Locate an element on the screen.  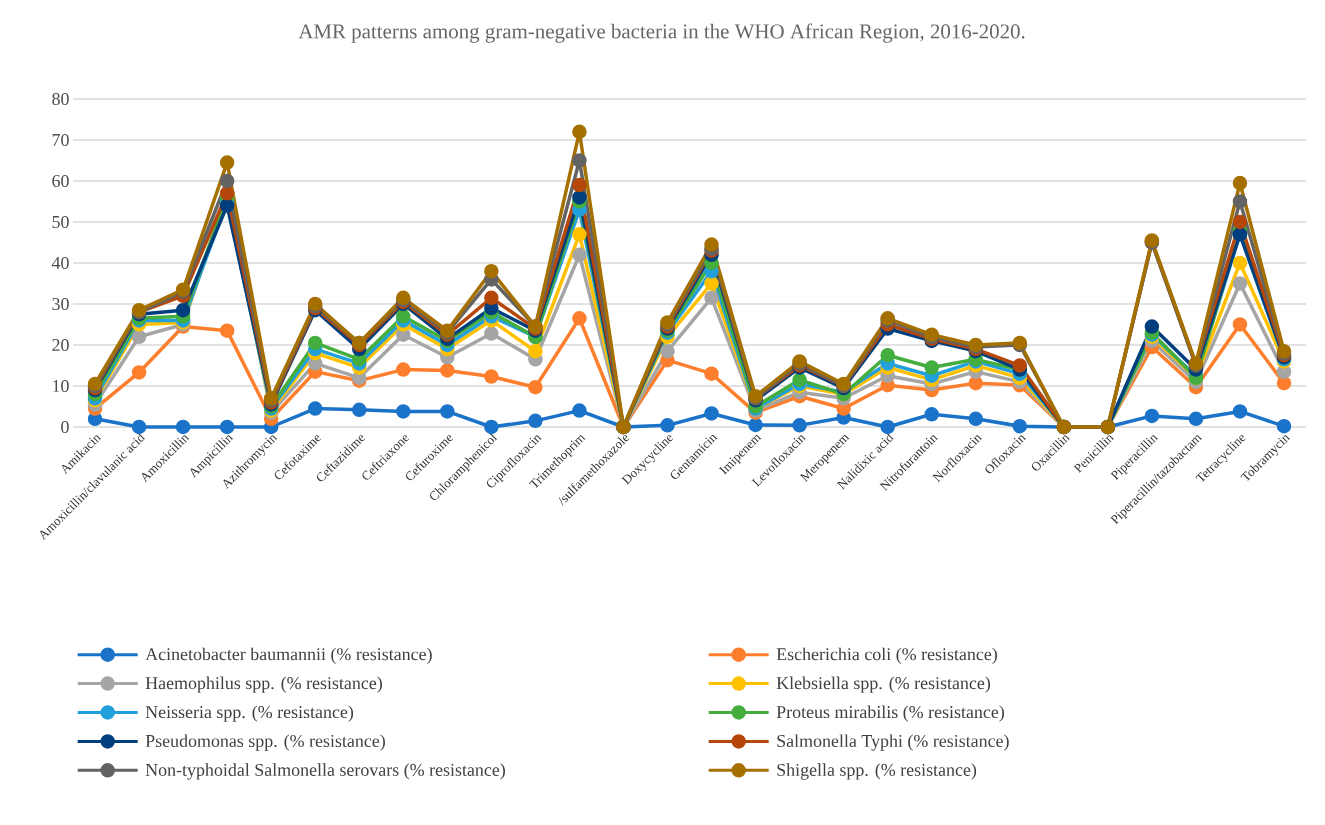
legend-label: Neisseria spp. (% resistance) is located at coordinates (249, 713).